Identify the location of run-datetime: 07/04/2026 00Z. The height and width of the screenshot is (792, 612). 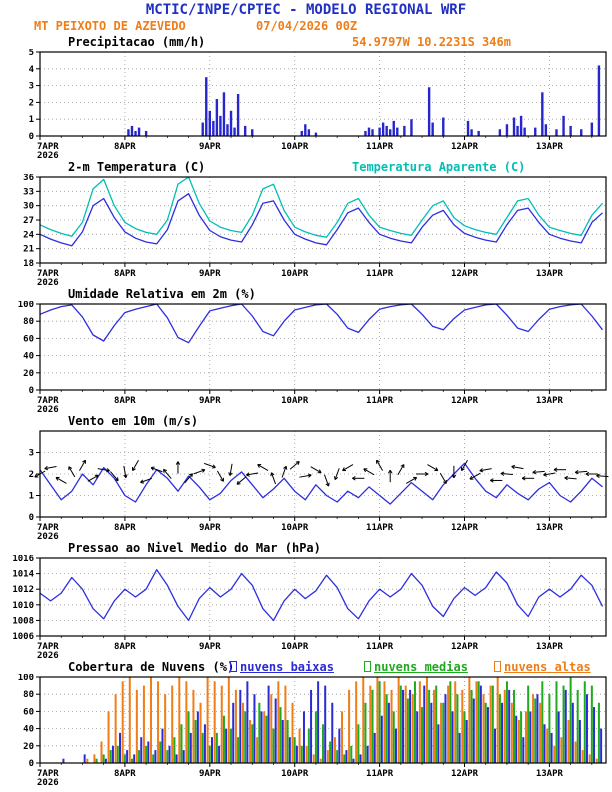
(307, 26).